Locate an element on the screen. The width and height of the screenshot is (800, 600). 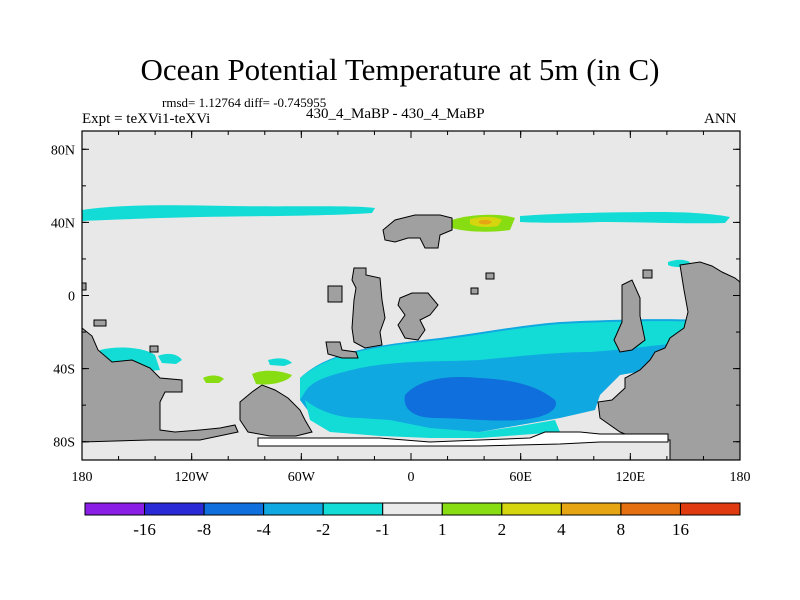
y-tick-label: 40S is located at coordinates (64, 370).